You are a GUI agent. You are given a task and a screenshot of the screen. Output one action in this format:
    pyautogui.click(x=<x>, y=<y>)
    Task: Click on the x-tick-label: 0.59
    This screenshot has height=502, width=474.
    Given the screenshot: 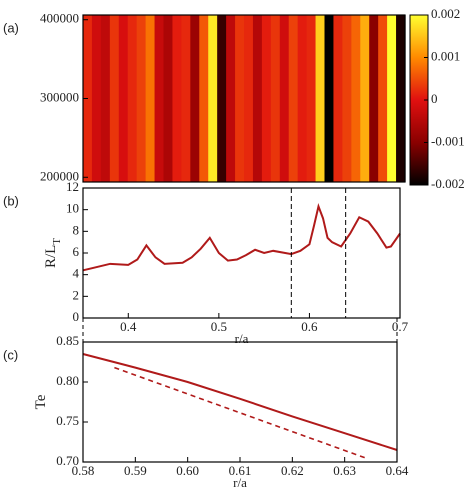 What is the action you would take?
    pyautogui.click(x=135, y=470)
    